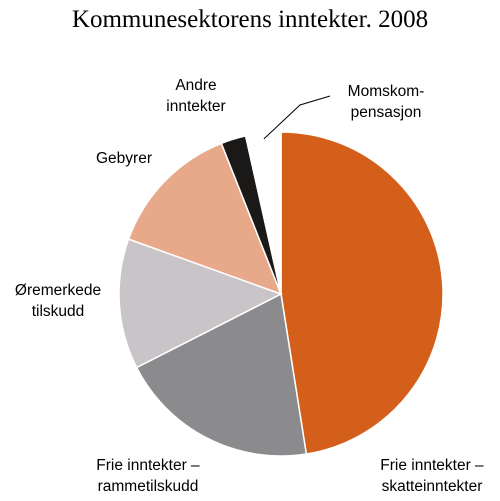 The width and height of the screenshot is (500, 501). I want to click on slice-label: Andre inntekter, so click(195, 96).